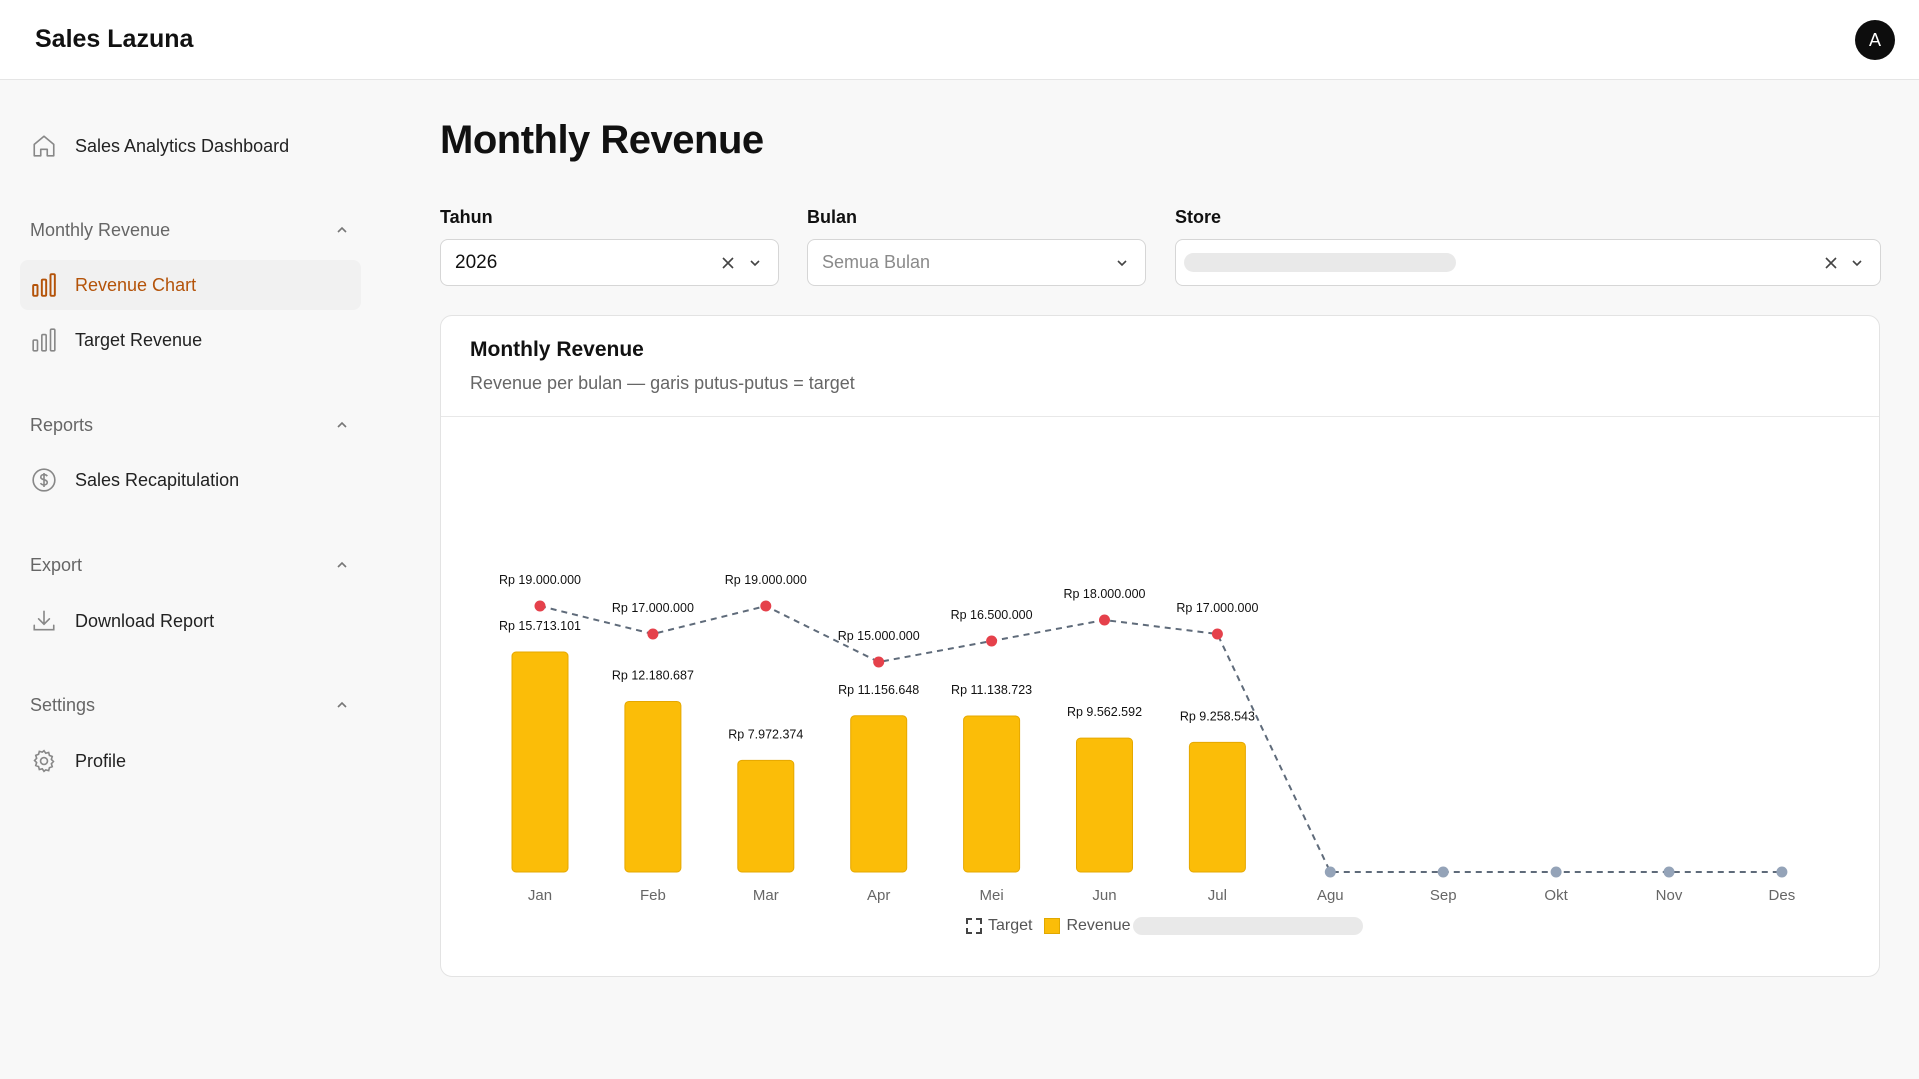 Image resolution: width=1919 pixels, height=1079 pixels. I want to click on app-title: Sales Lazuna, so click(114, 39).